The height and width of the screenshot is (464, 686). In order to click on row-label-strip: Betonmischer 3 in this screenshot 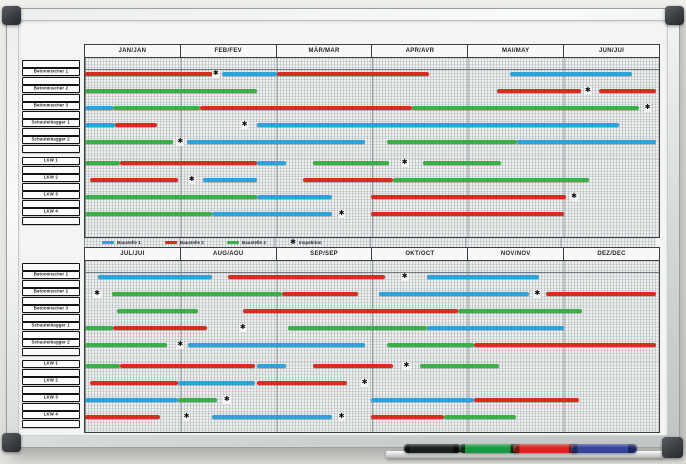, I will do `click(51, 309)`.